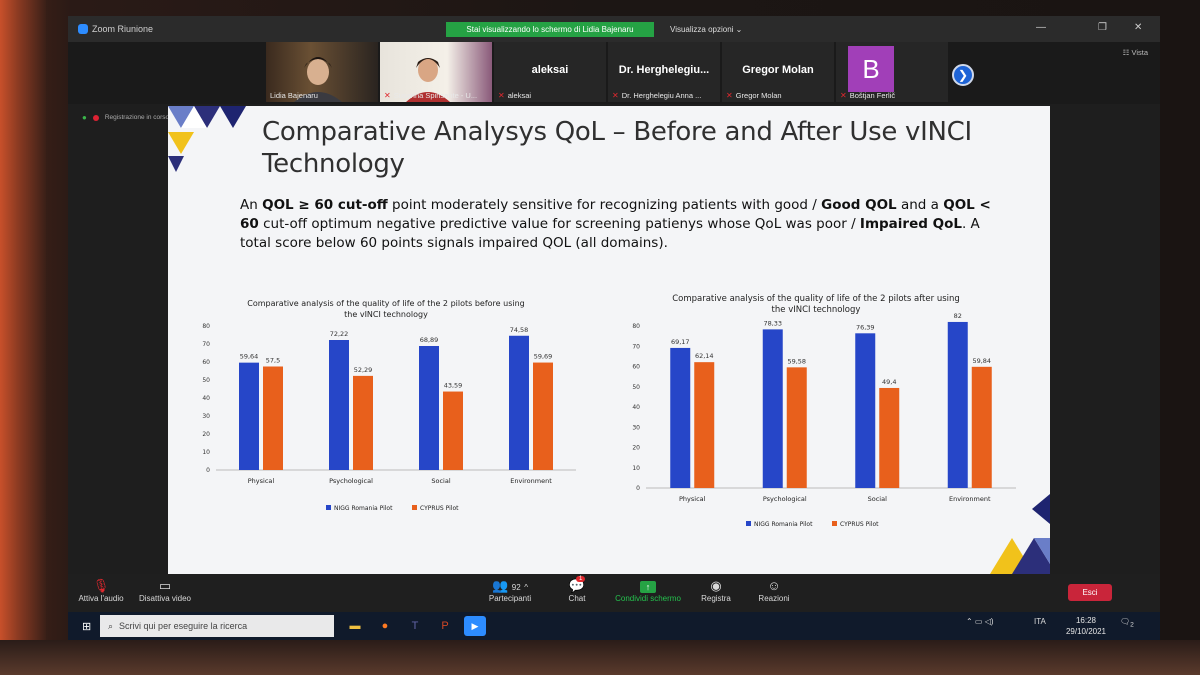 This screenshot has height=675, width=1200. I want to click on participant-tile: aleksai ✕ aleksai, so click(550, 72).